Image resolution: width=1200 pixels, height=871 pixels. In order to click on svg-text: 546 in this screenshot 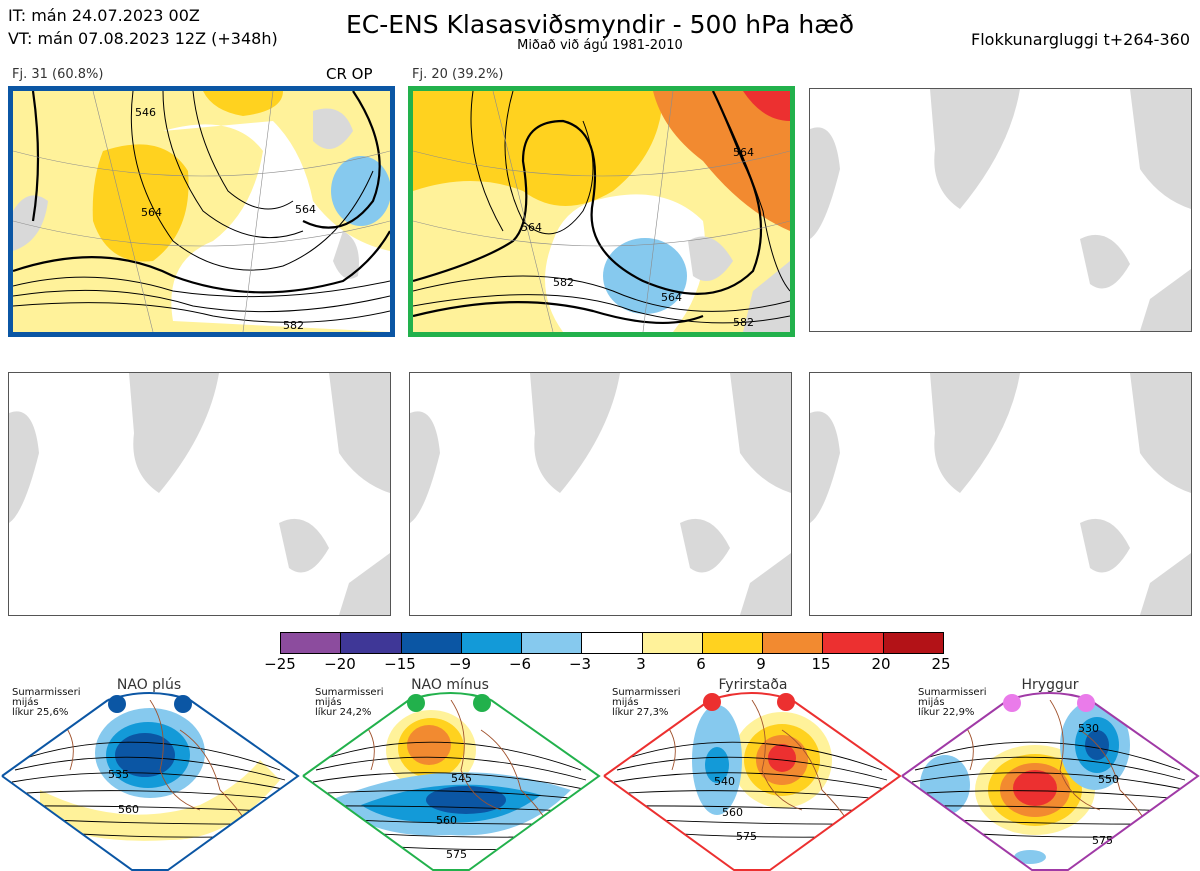, I will do `click(145, 112)`.